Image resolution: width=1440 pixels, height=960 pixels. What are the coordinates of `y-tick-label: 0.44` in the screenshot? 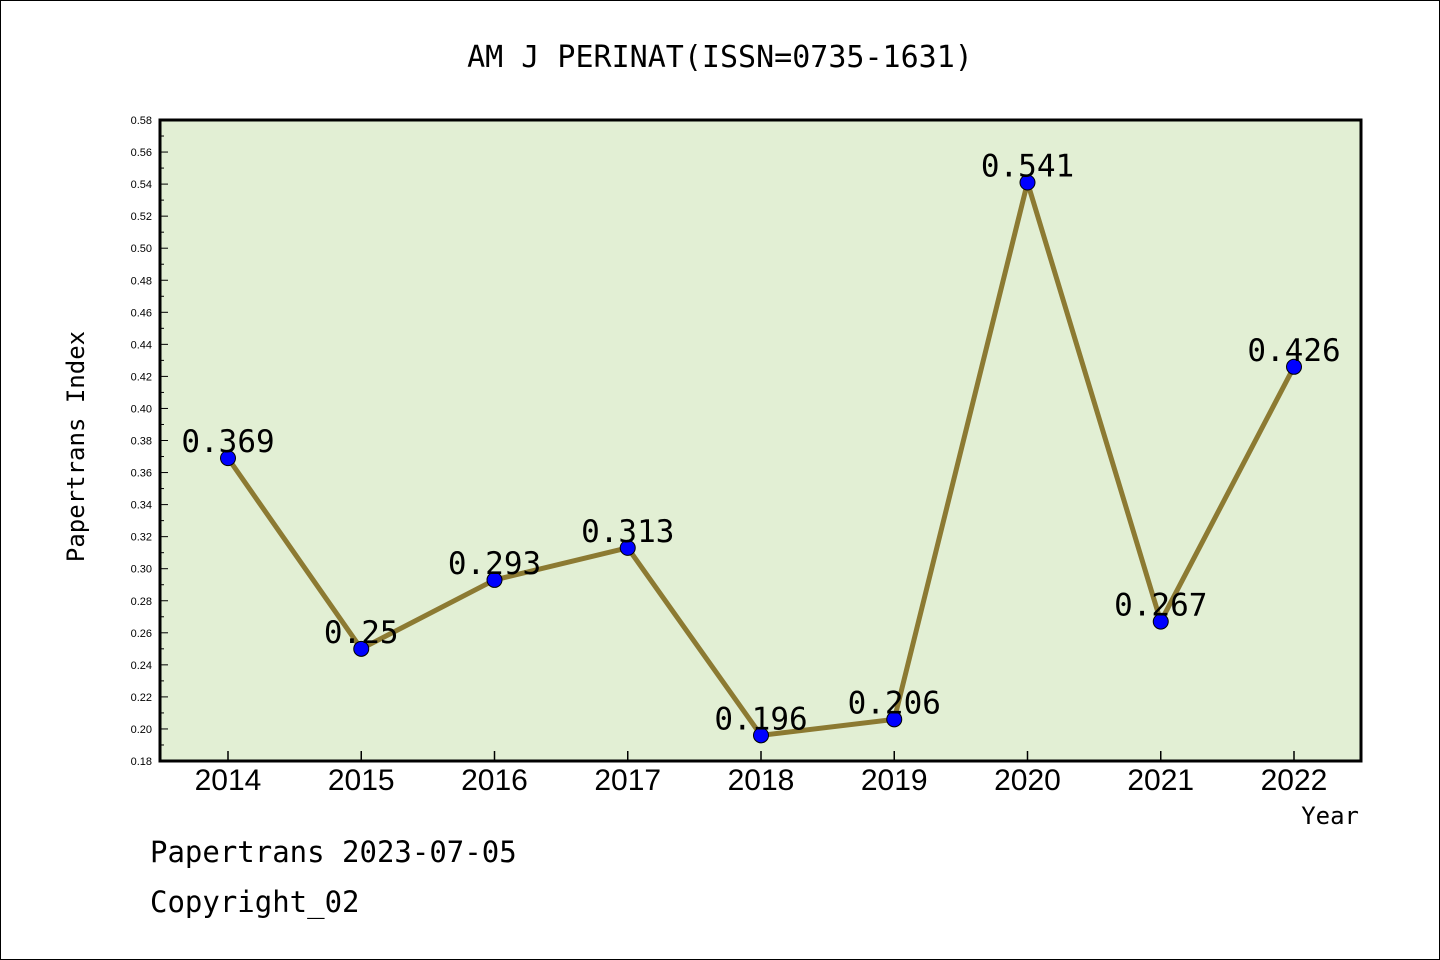 It's located at (141, 345).